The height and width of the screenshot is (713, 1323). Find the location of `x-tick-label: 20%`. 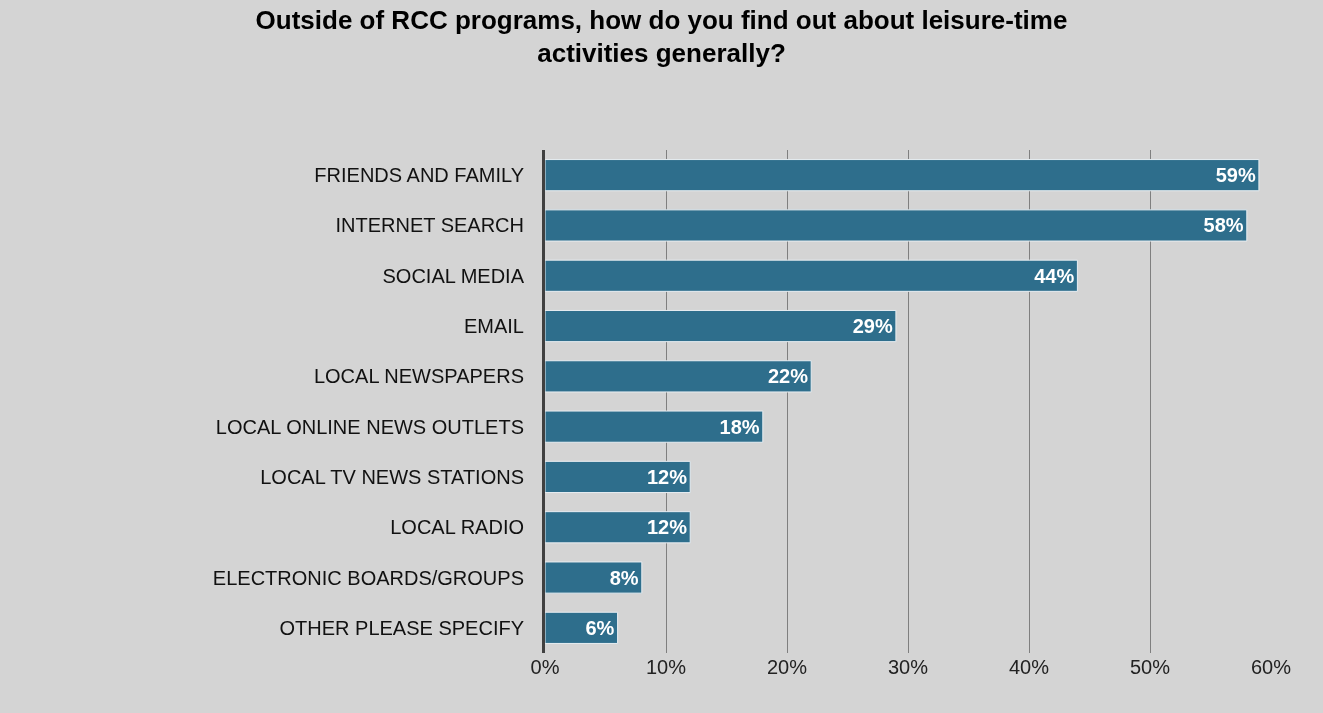

x-tick-label: 20% is located at coordinates (787, 667).